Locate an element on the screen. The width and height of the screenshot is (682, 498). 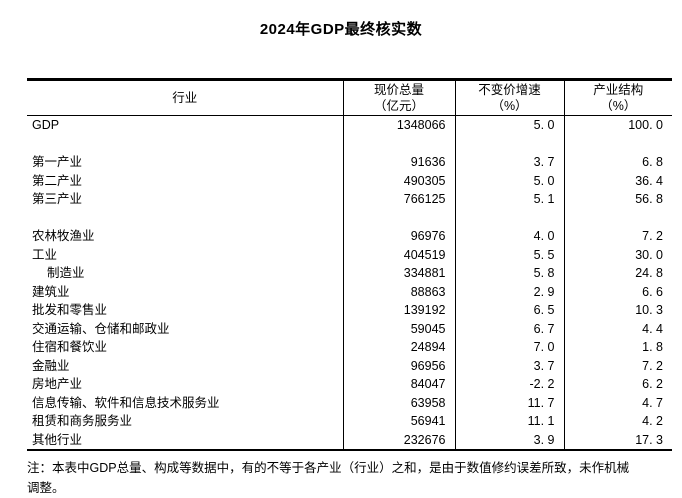
col-header-industry-title: 行业 is located at coordinates (185, 98).